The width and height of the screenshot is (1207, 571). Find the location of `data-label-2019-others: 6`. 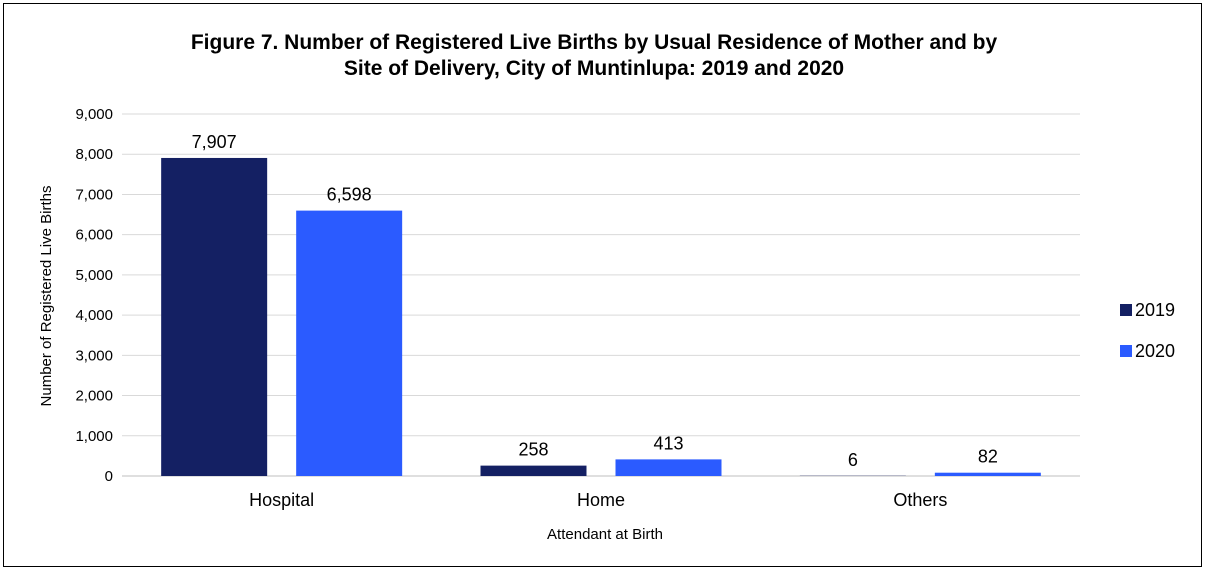

data-label-2019-others: 6 is located at coordinates (853, 460).